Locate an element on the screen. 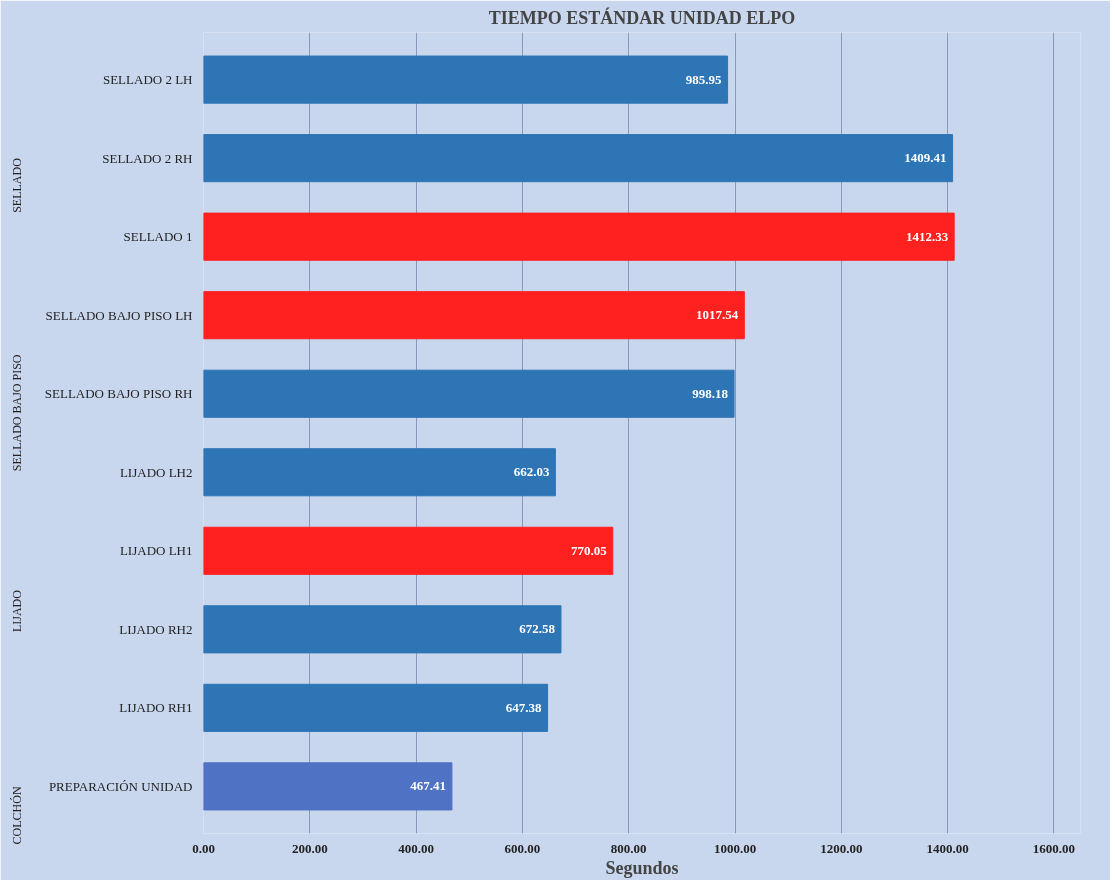  chart-title: TIEMPO ESTÁNDAR UNIDAD ELPO is located at coordinates (642, 17).